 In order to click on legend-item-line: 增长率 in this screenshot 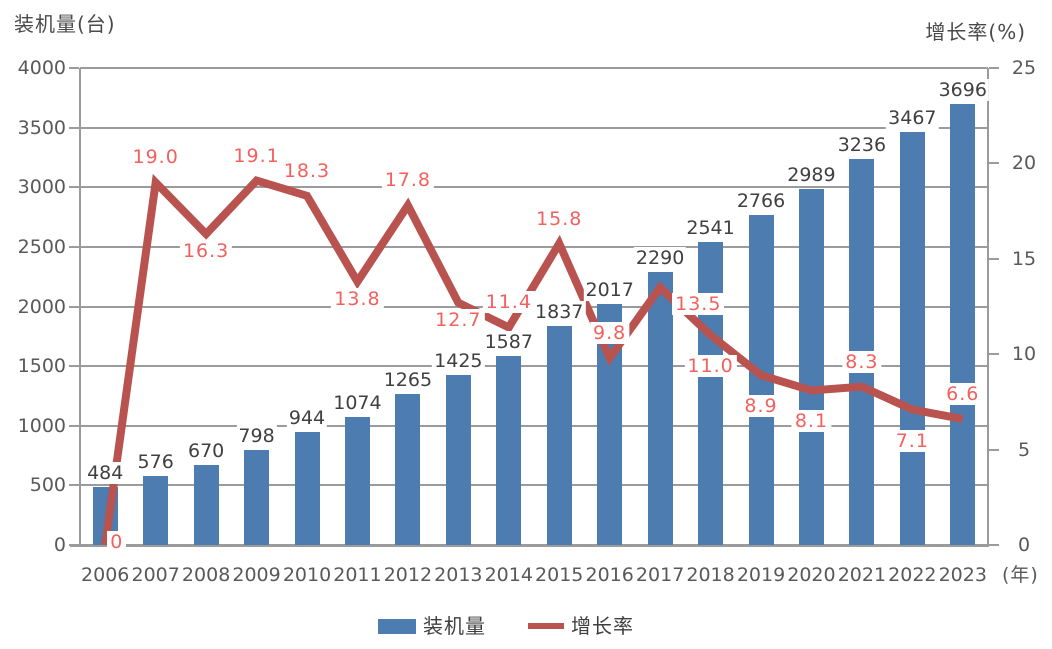, I will do `click(581, 626)`.